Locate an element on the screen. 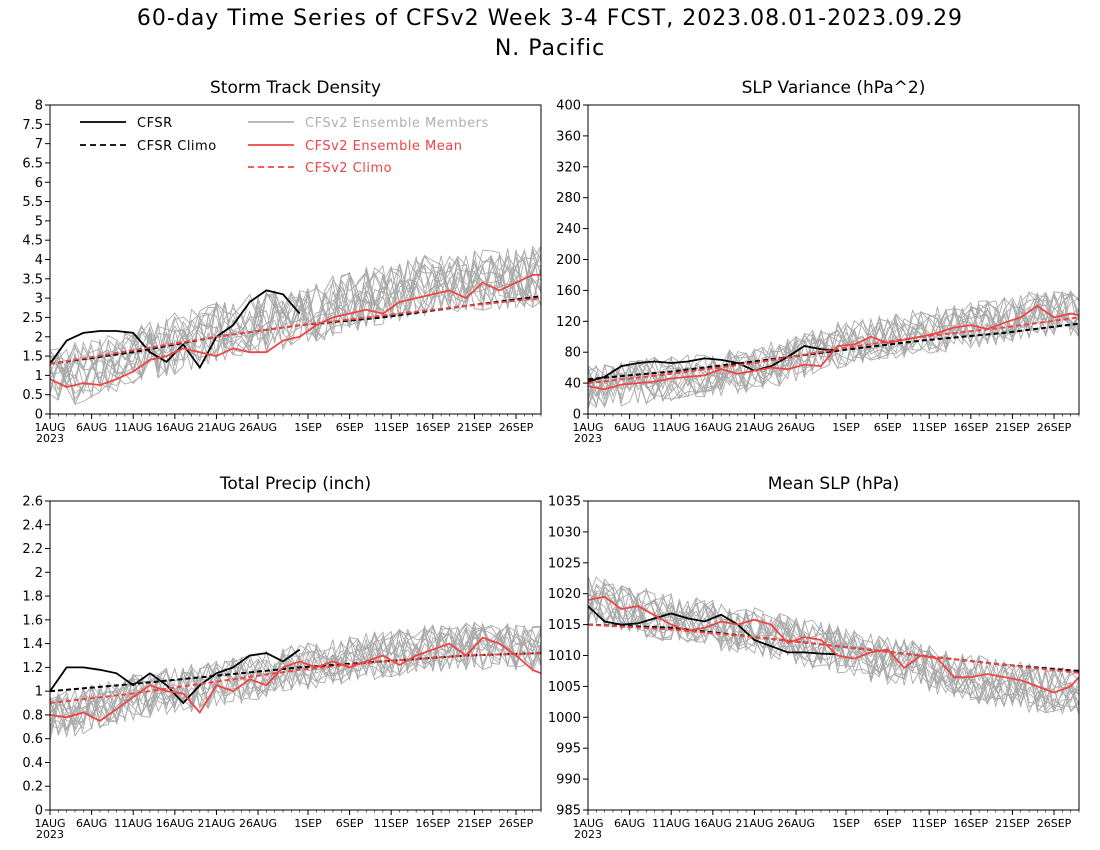  y-tick-label: 2 is located at coordinates (39, 573).